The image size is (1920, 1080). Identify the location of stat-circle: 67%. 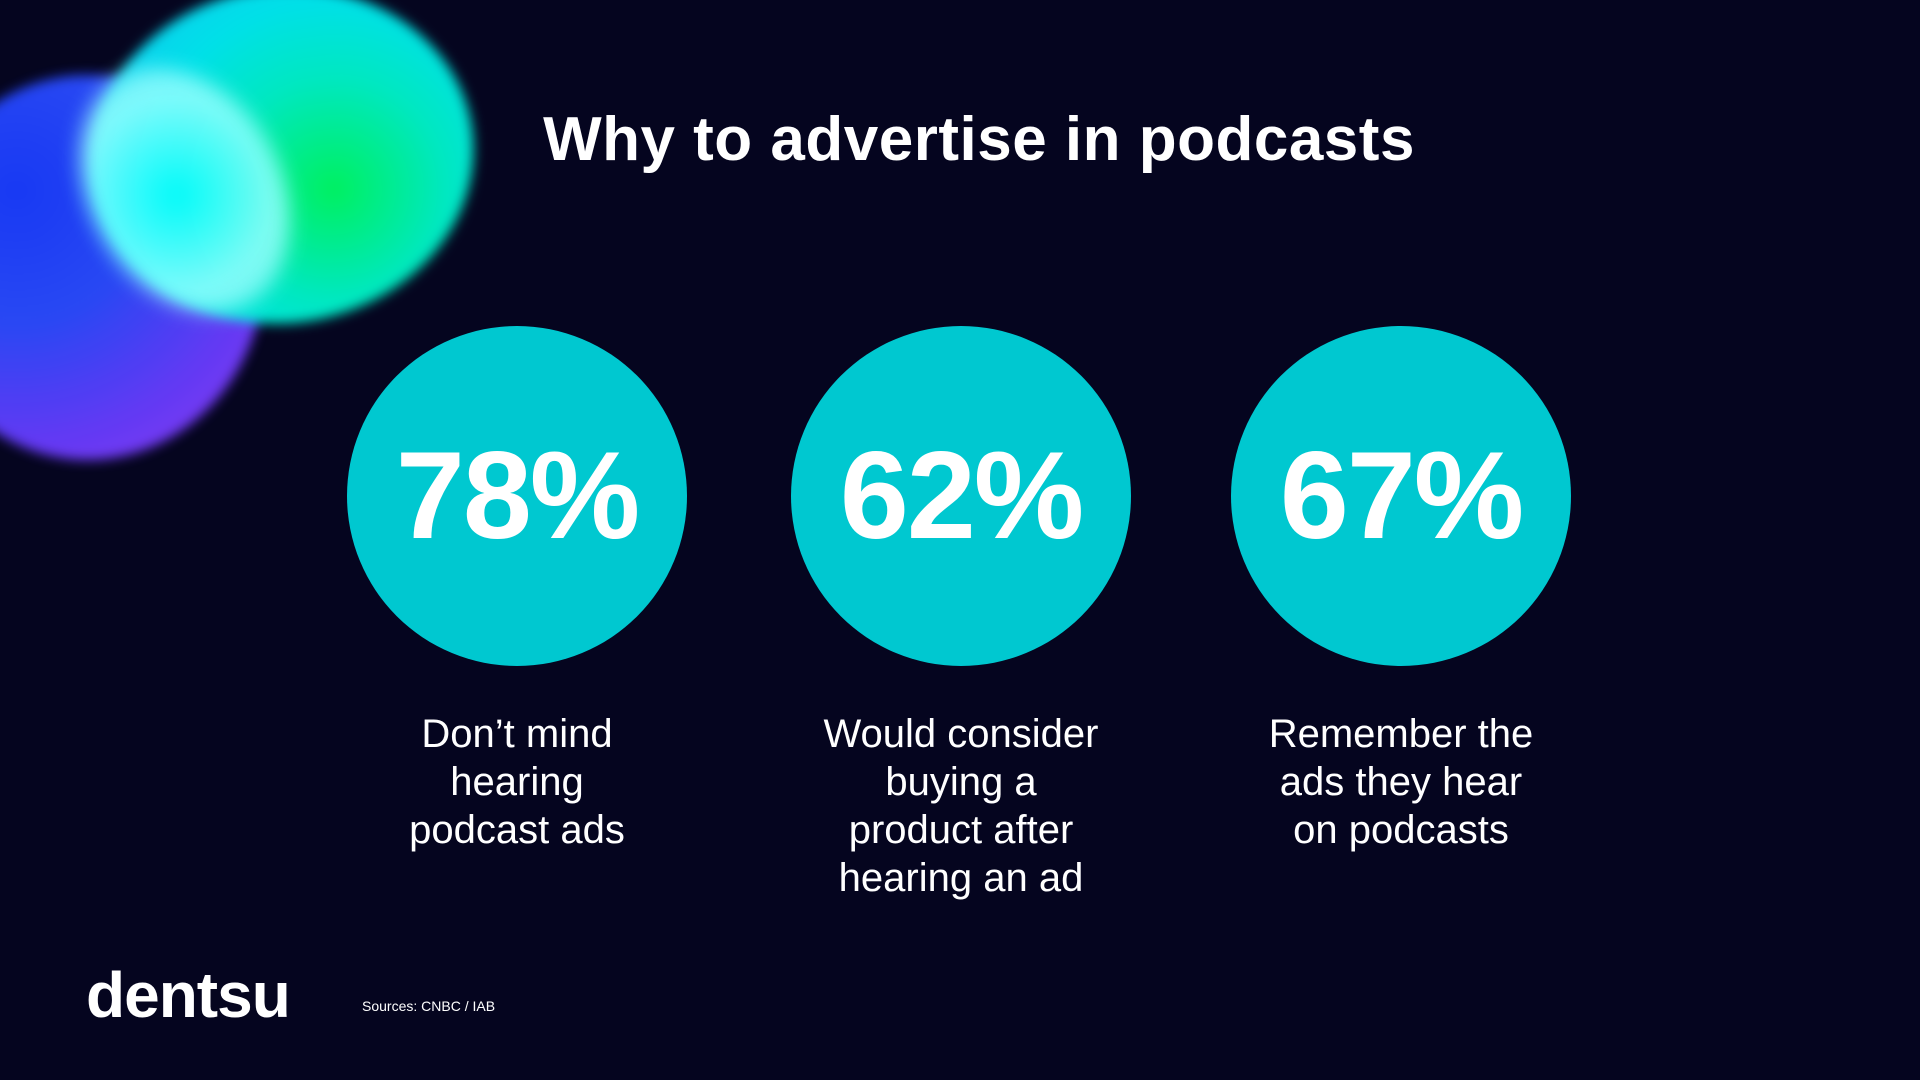
(1401, 496).